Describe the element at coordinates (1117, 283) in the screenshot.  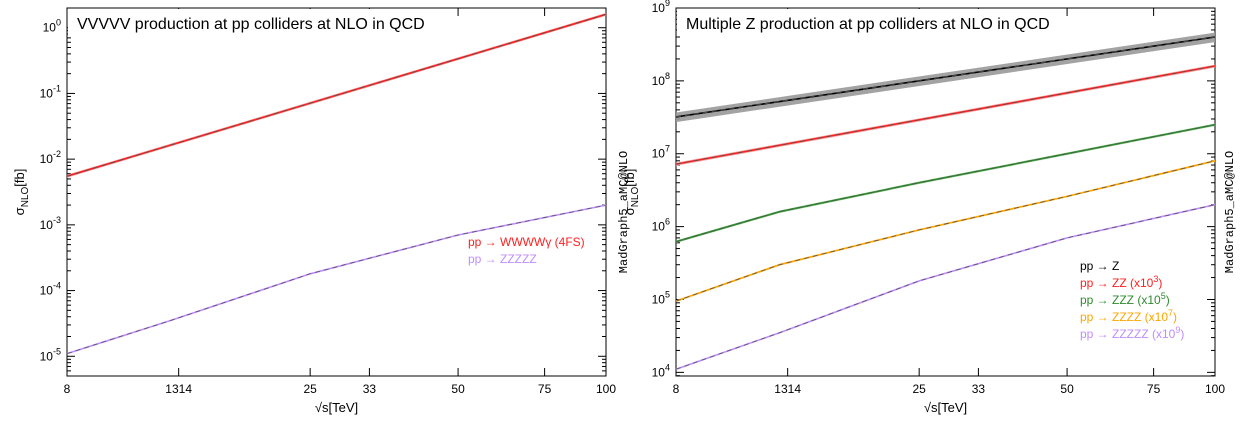
I see `legend-entry-text: pp → ZZ (x10` at that location.